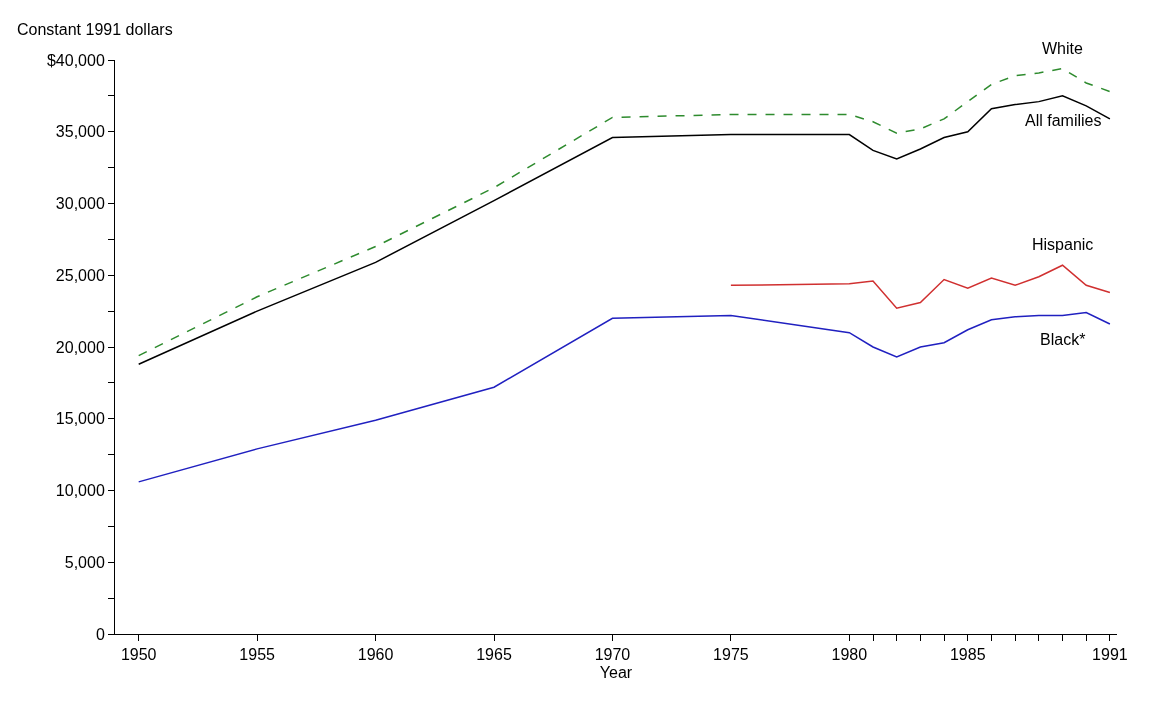 This screenshot has width=1157, height=704. I want to click on x-tick-label: 1970, so click(612, 655).